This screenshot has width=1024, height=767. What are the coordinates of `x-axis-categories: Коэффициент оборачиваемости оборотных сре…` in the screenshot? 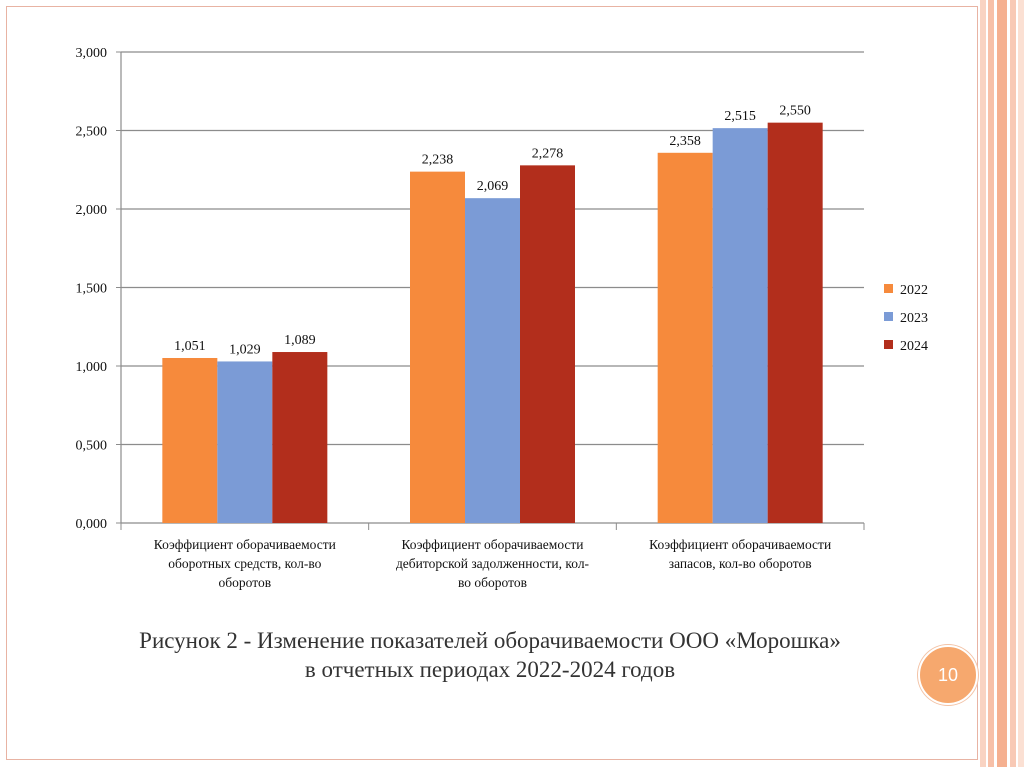 It's located at (492, 563).